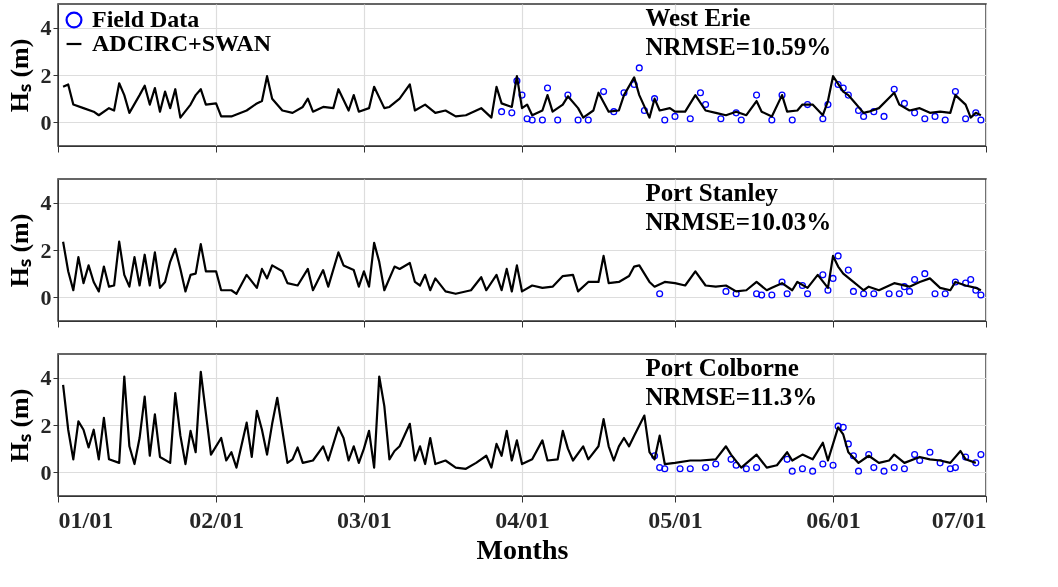  Describe the element at coordinates (522, 519) in the screenshot. I see `x-tick-label: 04/01` at that location.